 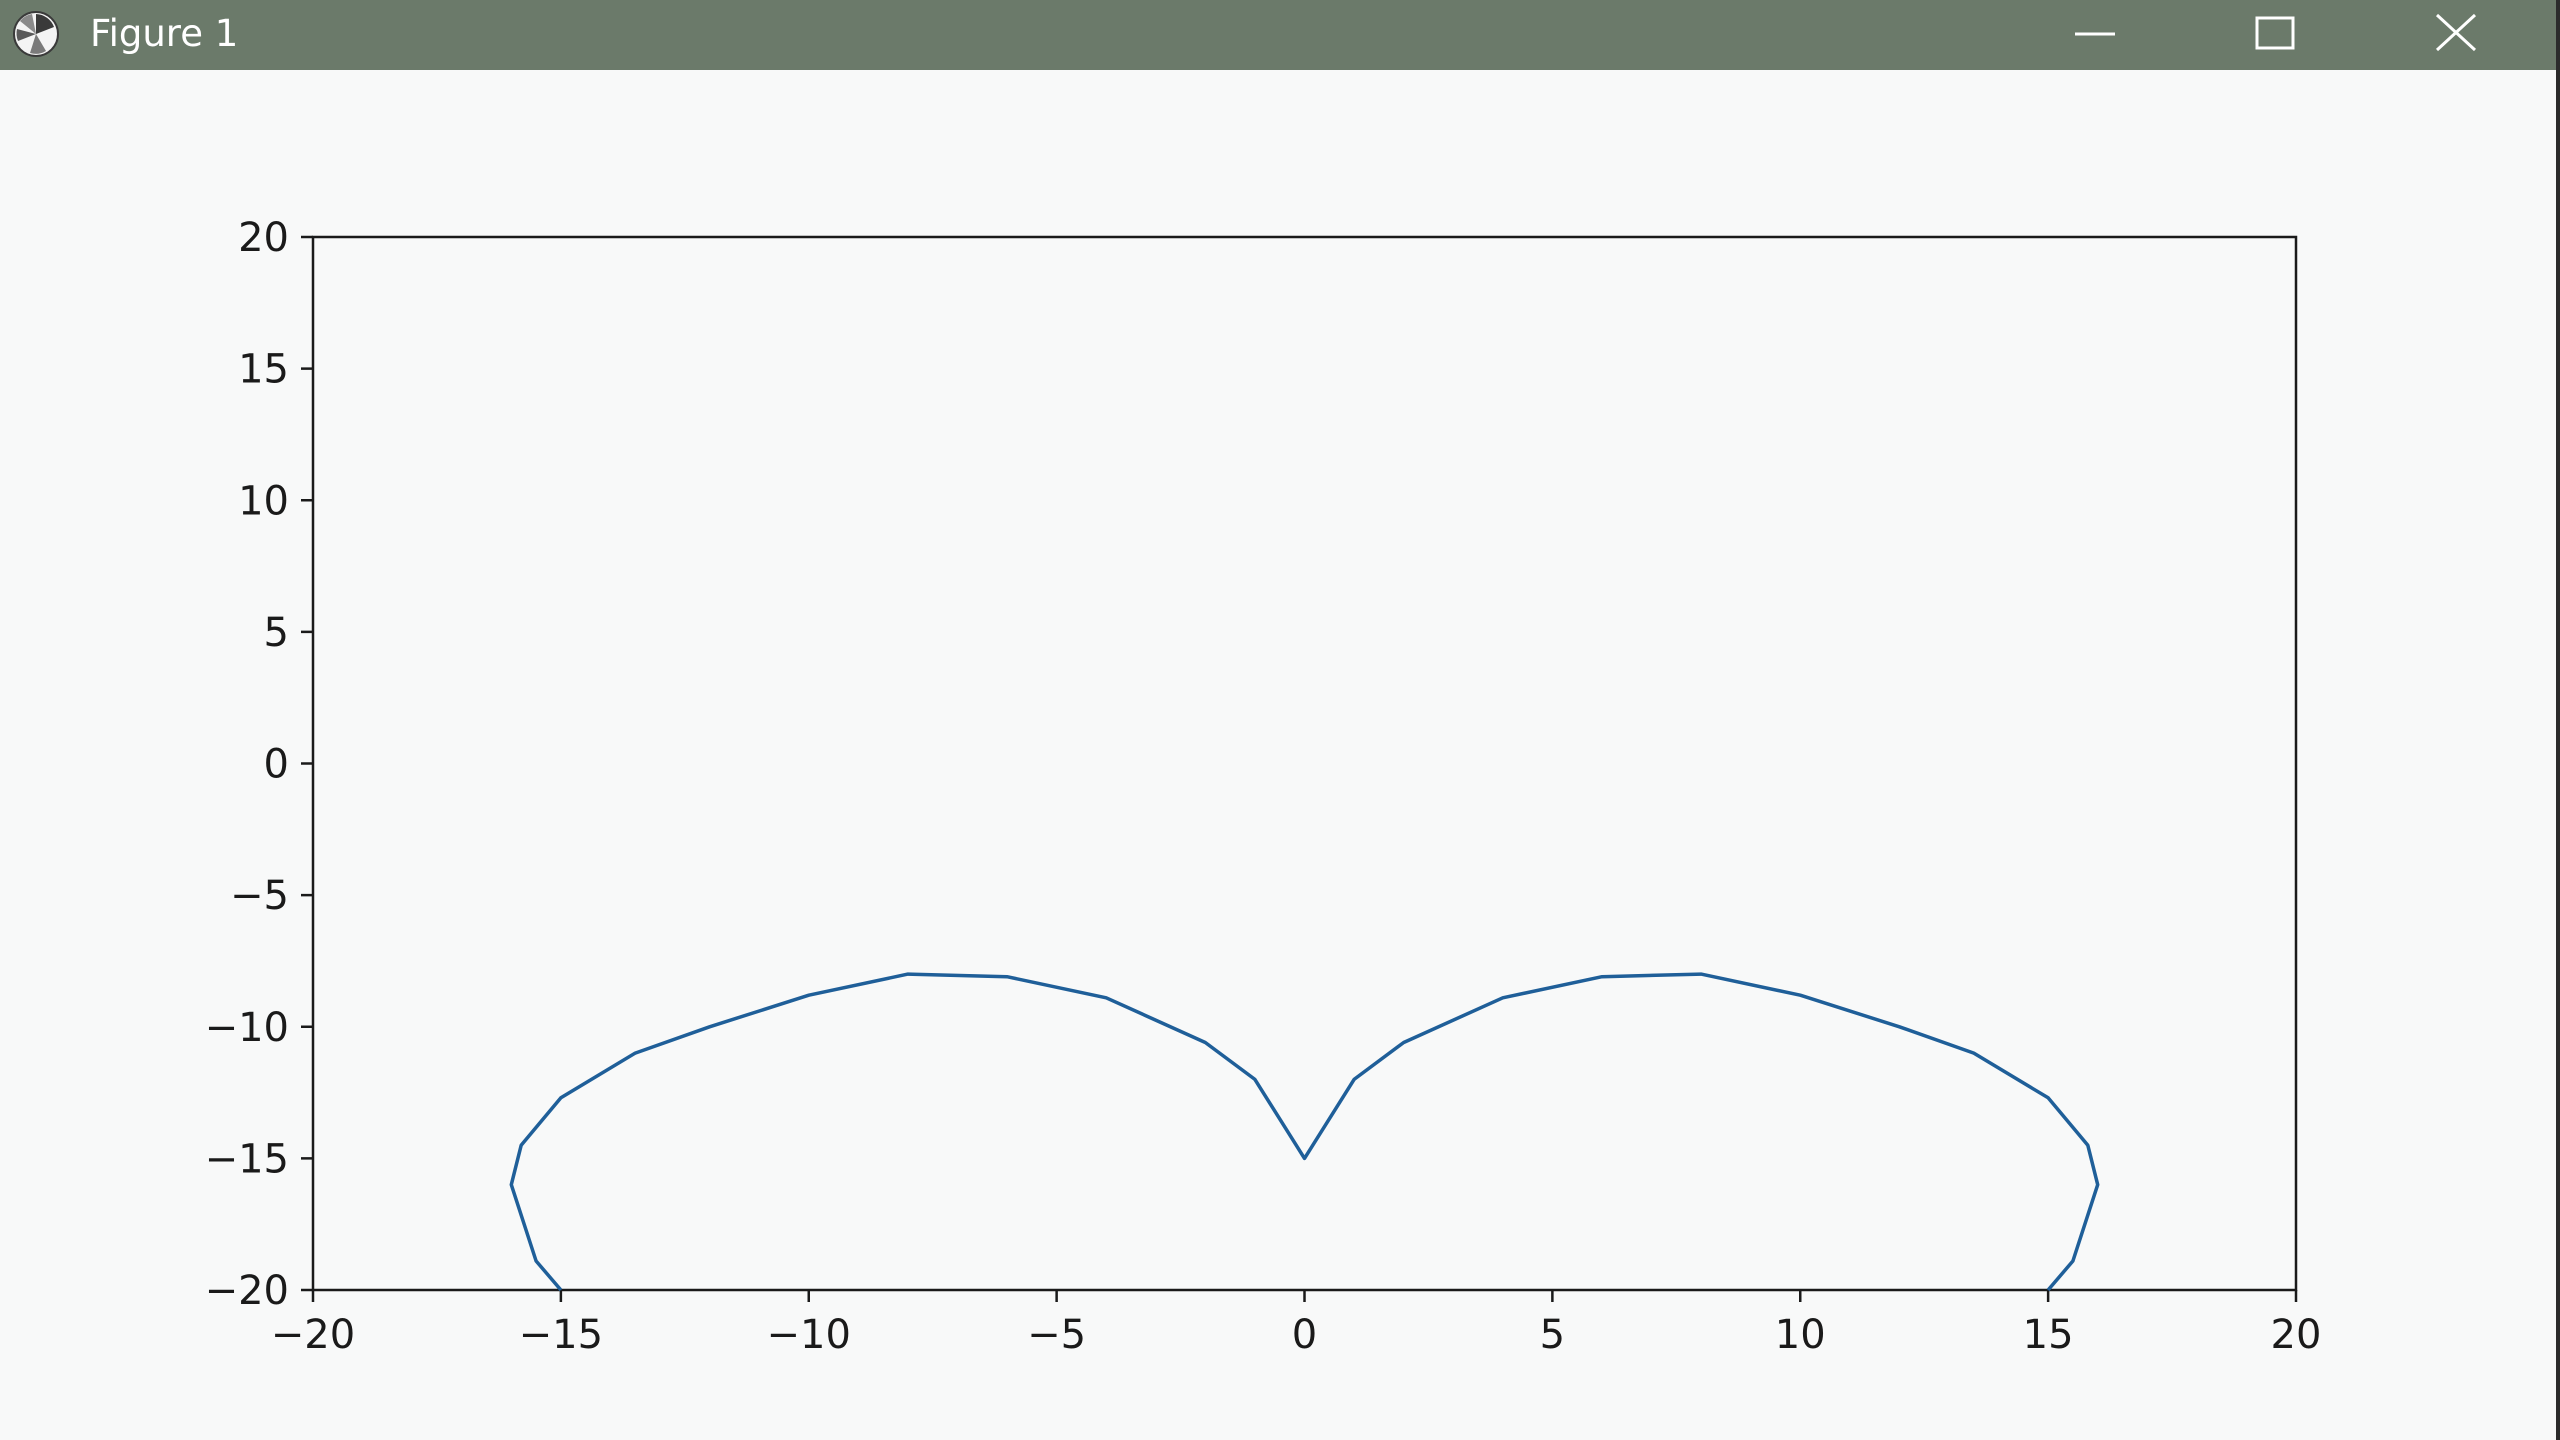 What do you see at coordinates (263, 501) in the screenshot?
I see `y-tick-label: 10` at bounding box center [263, 501].